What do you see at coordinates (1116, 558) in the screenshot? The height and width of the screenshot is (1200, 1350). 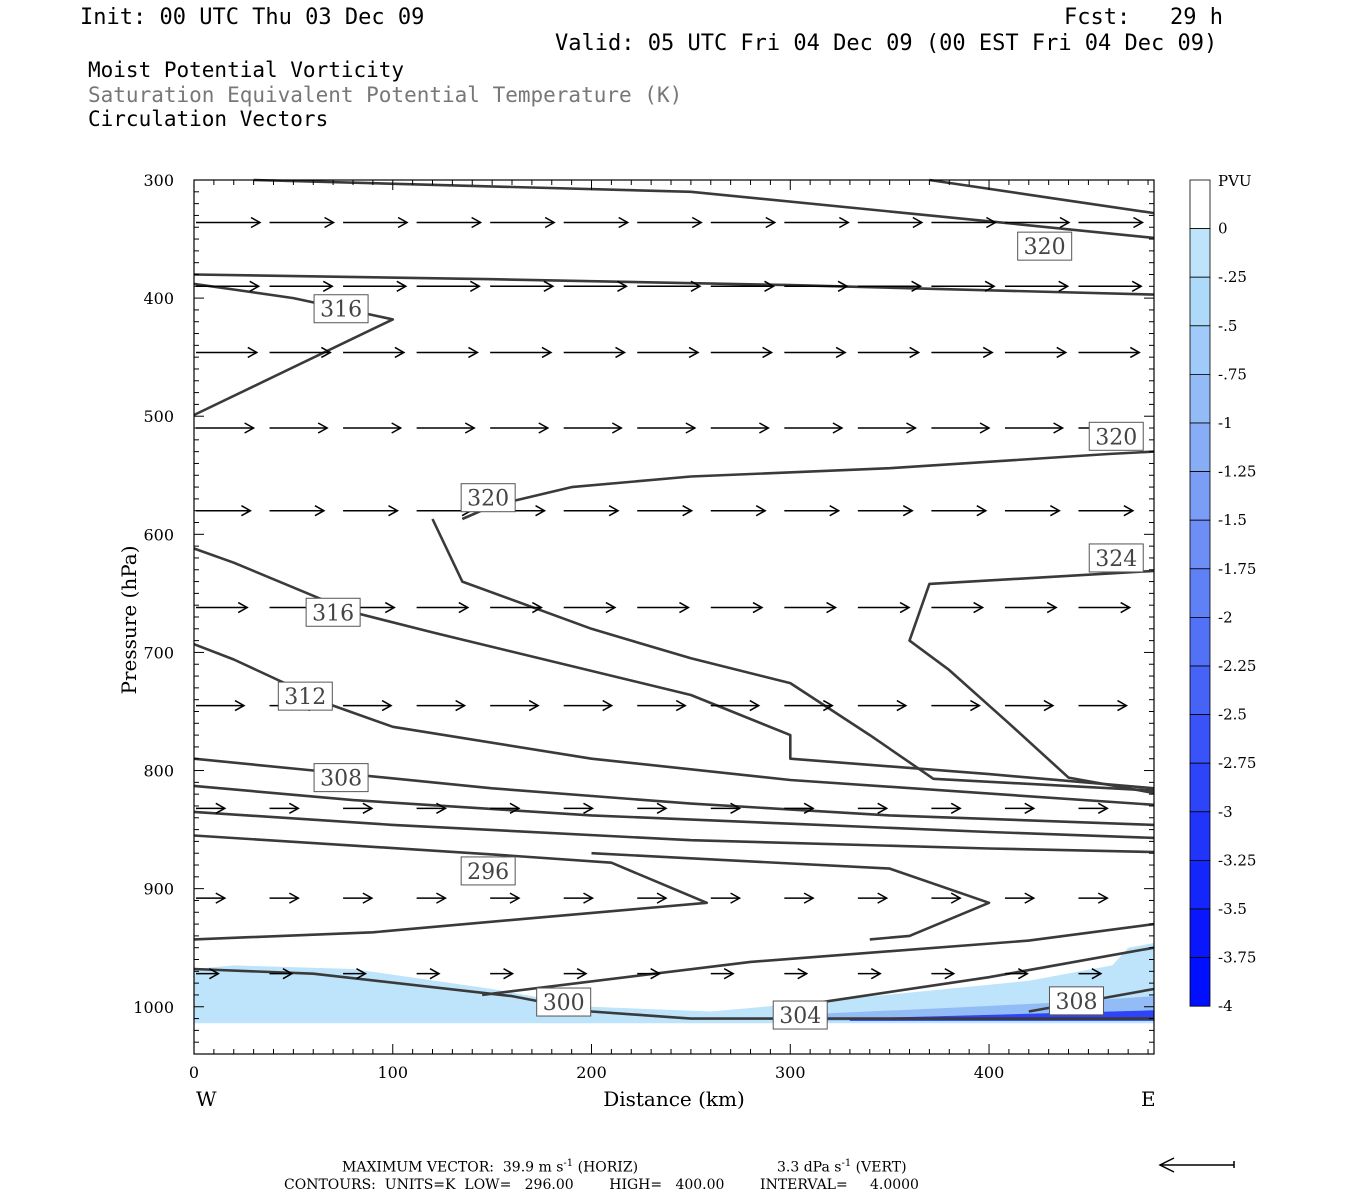 I see `contour-label: 324` at bounding box center [1116, 558].